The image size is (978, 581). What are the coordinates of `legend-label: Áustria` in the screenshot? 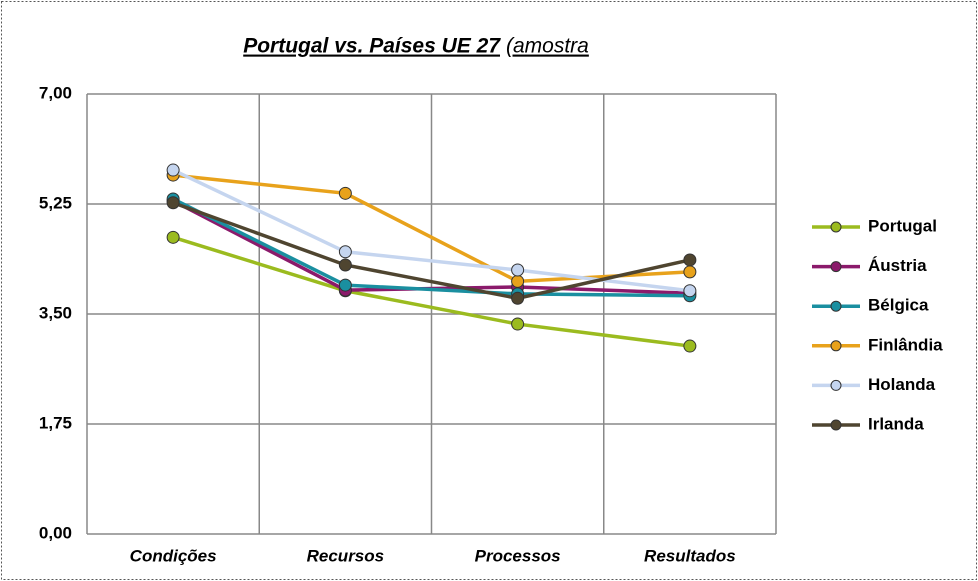 It's located at (897, 265).